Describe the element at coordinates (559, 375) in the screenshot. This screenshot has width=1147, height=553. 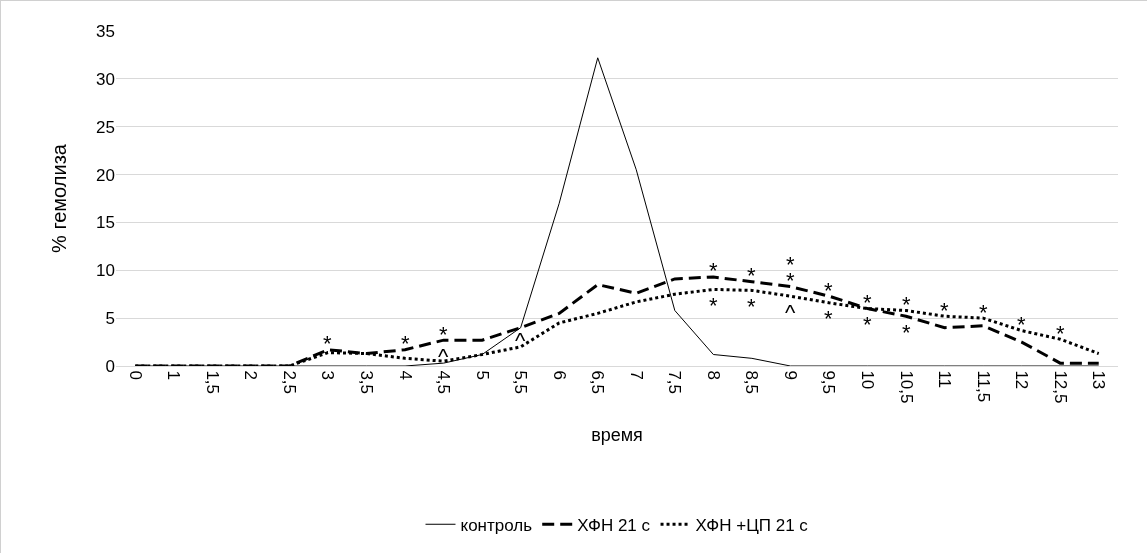
I see `x-tick-label: 6` at that location.